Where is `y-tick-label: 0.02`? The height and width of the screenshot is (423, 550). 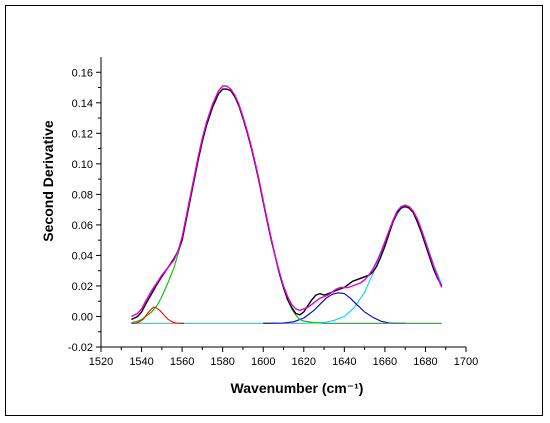
y-tick-label: 0.02 is located at coordinates (82, 287).